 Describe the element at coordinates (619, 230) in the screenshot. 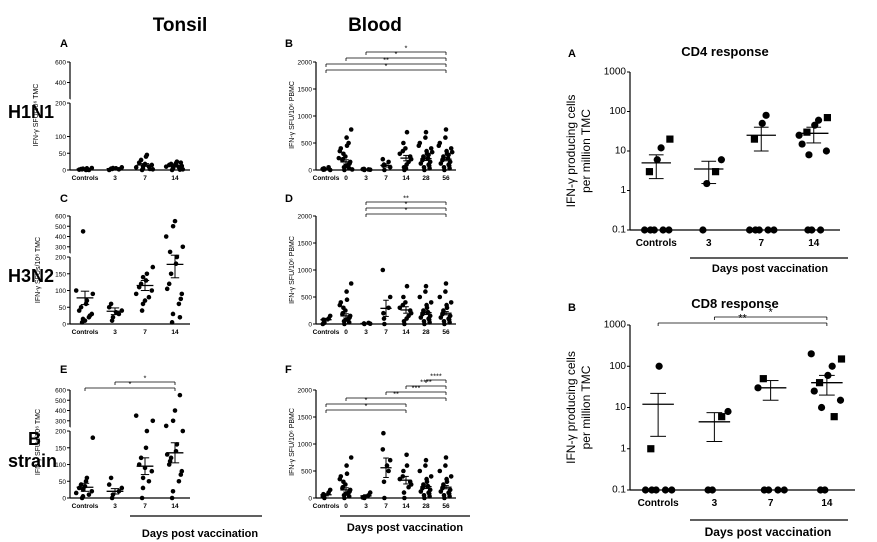

I see `y-tick-label: 0.1` at that location.